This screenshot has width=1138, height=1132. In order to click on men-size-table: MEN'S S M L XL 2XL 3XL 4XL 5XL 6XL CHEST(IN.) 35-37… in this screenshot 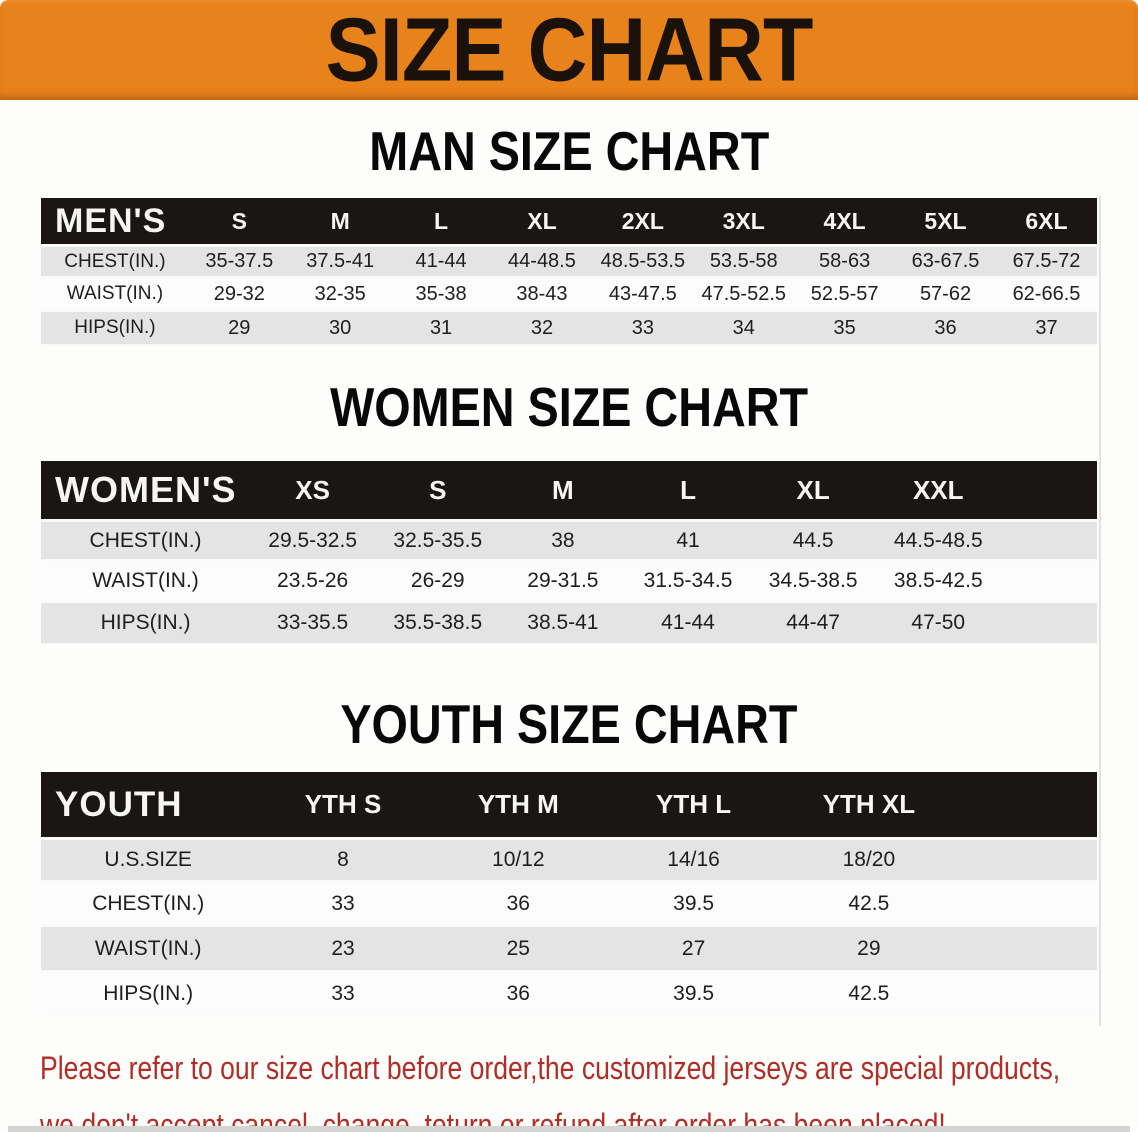, I will do `click(569, 272)`.